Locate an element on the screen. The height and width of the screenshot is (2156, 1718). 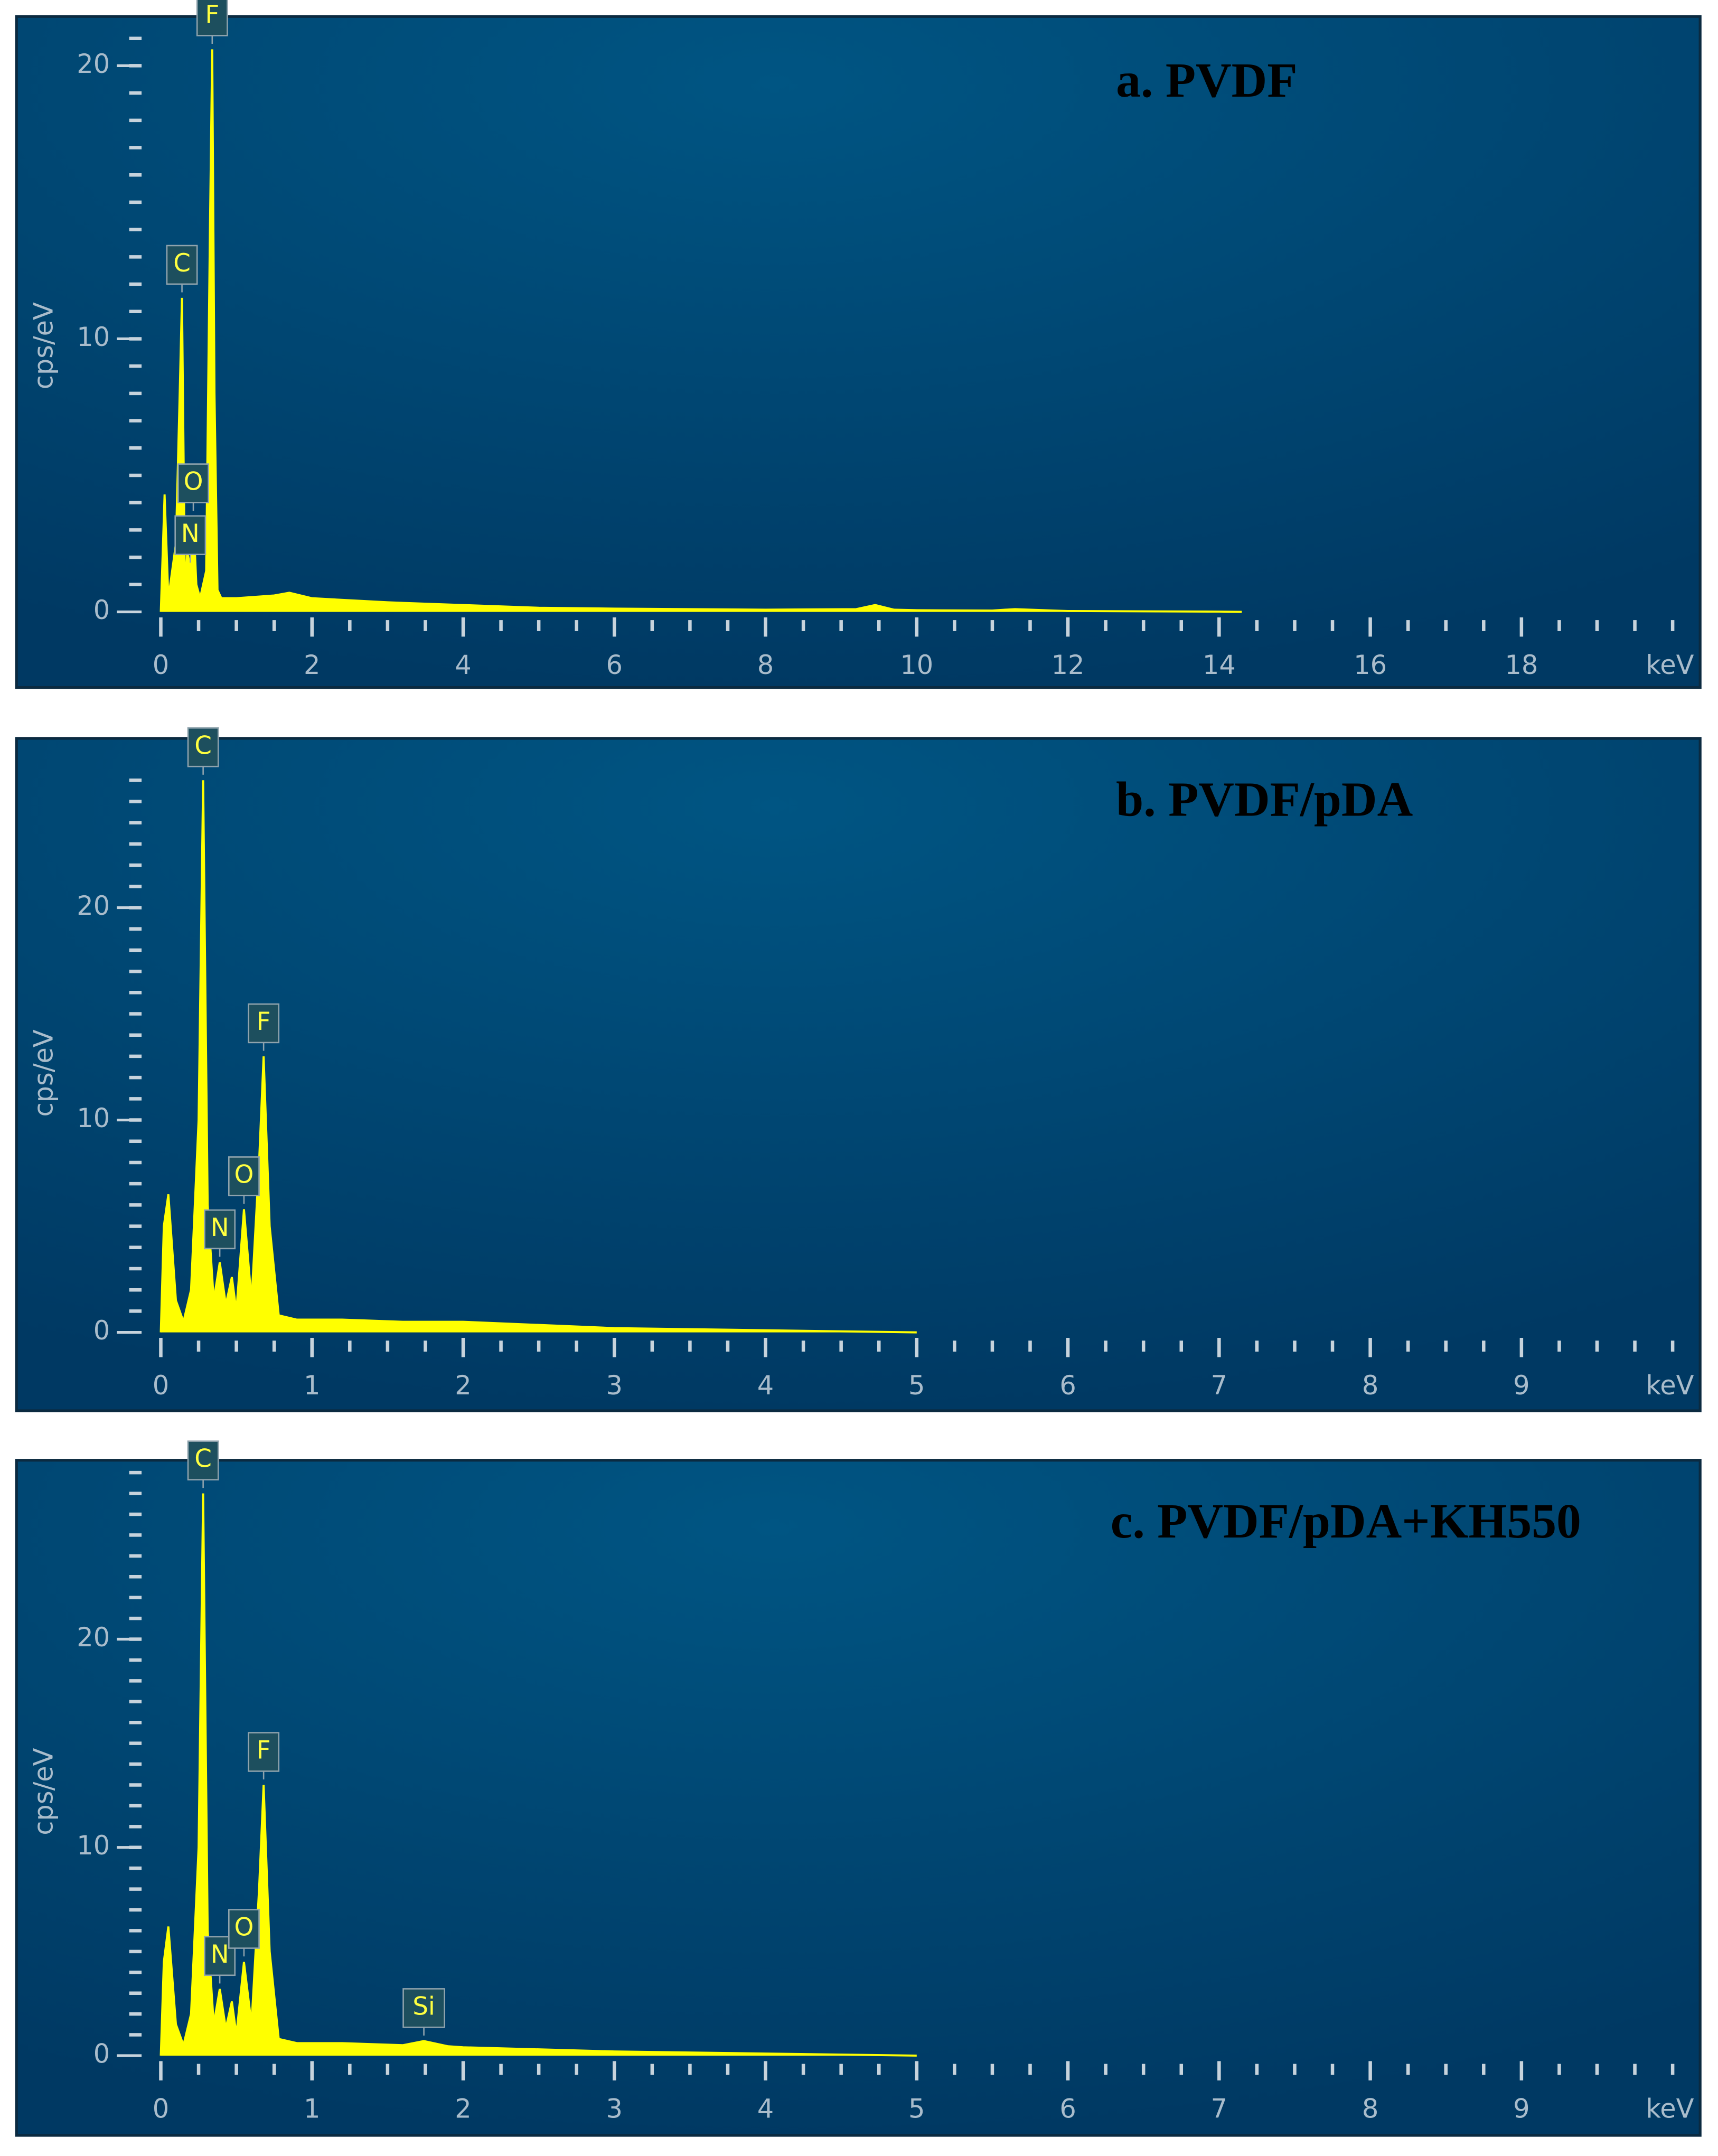
x-tick-label: 18 is located at coordinates (1521, 665).